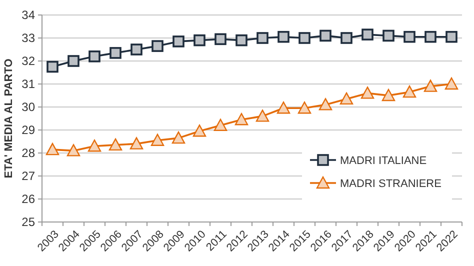 The image size is (474, 266). I want to click on y-tick-label: 25, so click(29, 222).